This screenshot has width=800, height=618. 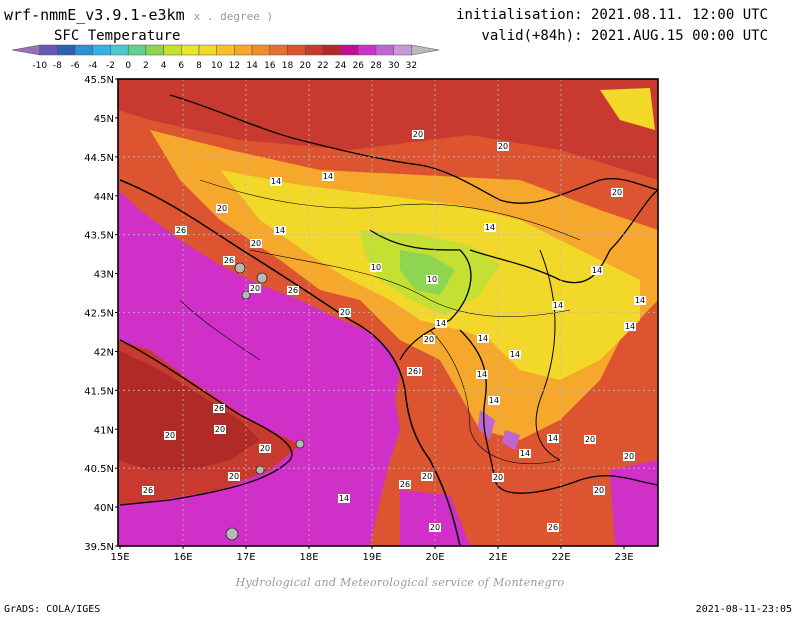 What do you see at coordinates (225, 57) in the screenshot?
I see `colorbar: -10 -8 -6 -4 -2 0 2 4 6 8 10 12 14 16 18 20 22 24 26 28 30 32` at bounding box center [225, 57].